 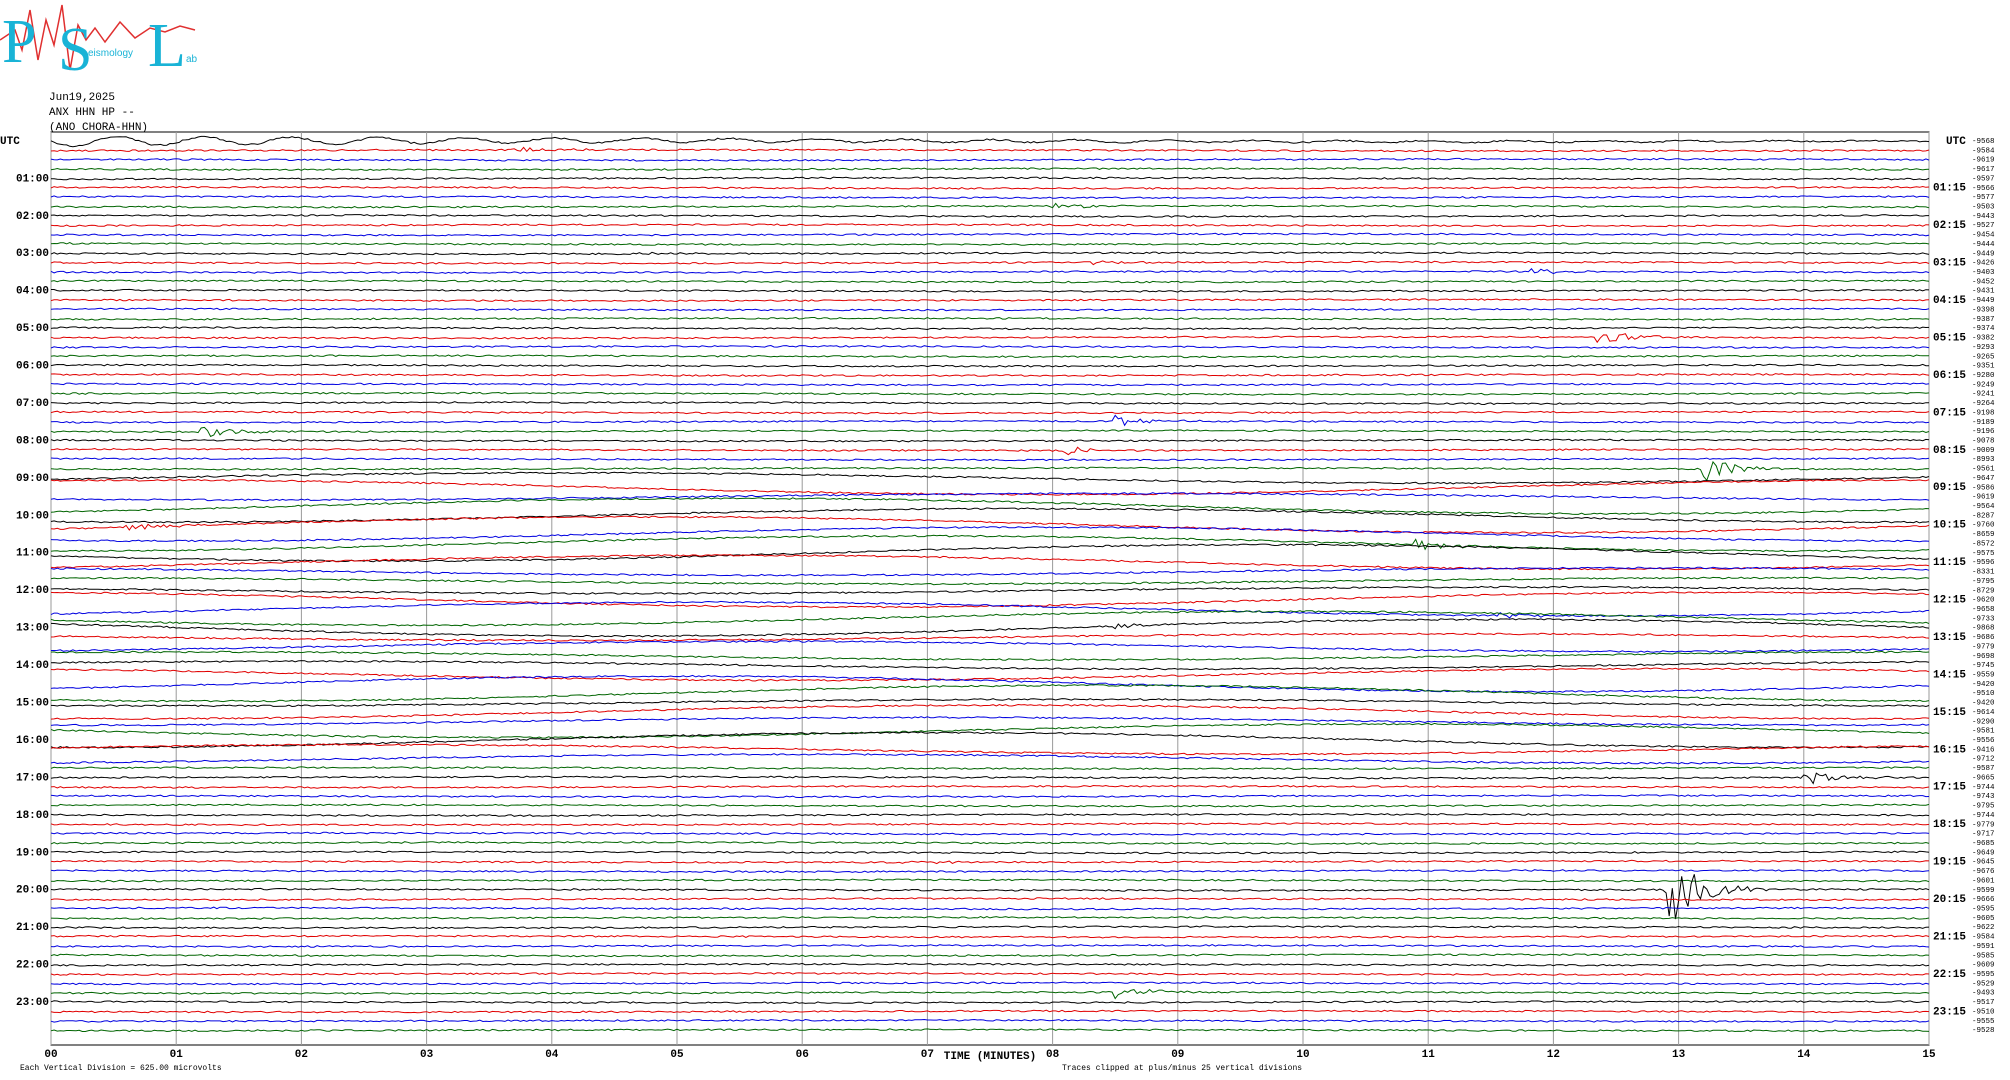 I want to click on trace-offset: -9444, so click(x=1983, y=245).